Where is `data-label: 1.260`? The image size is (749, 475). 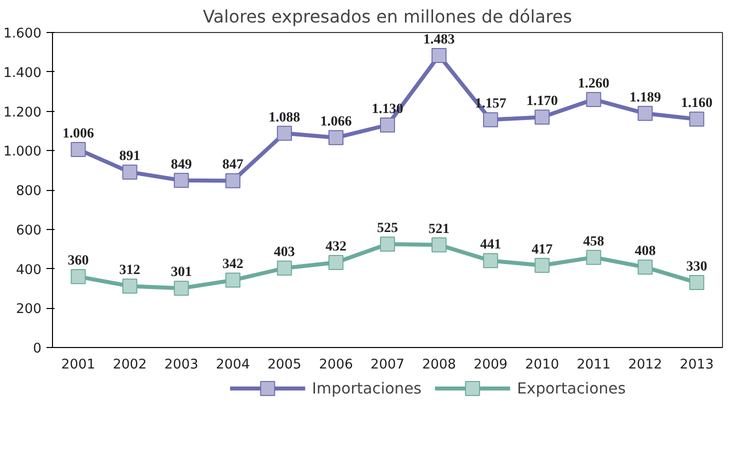
data-label: 1.260 is located at coordinates (594, 84).